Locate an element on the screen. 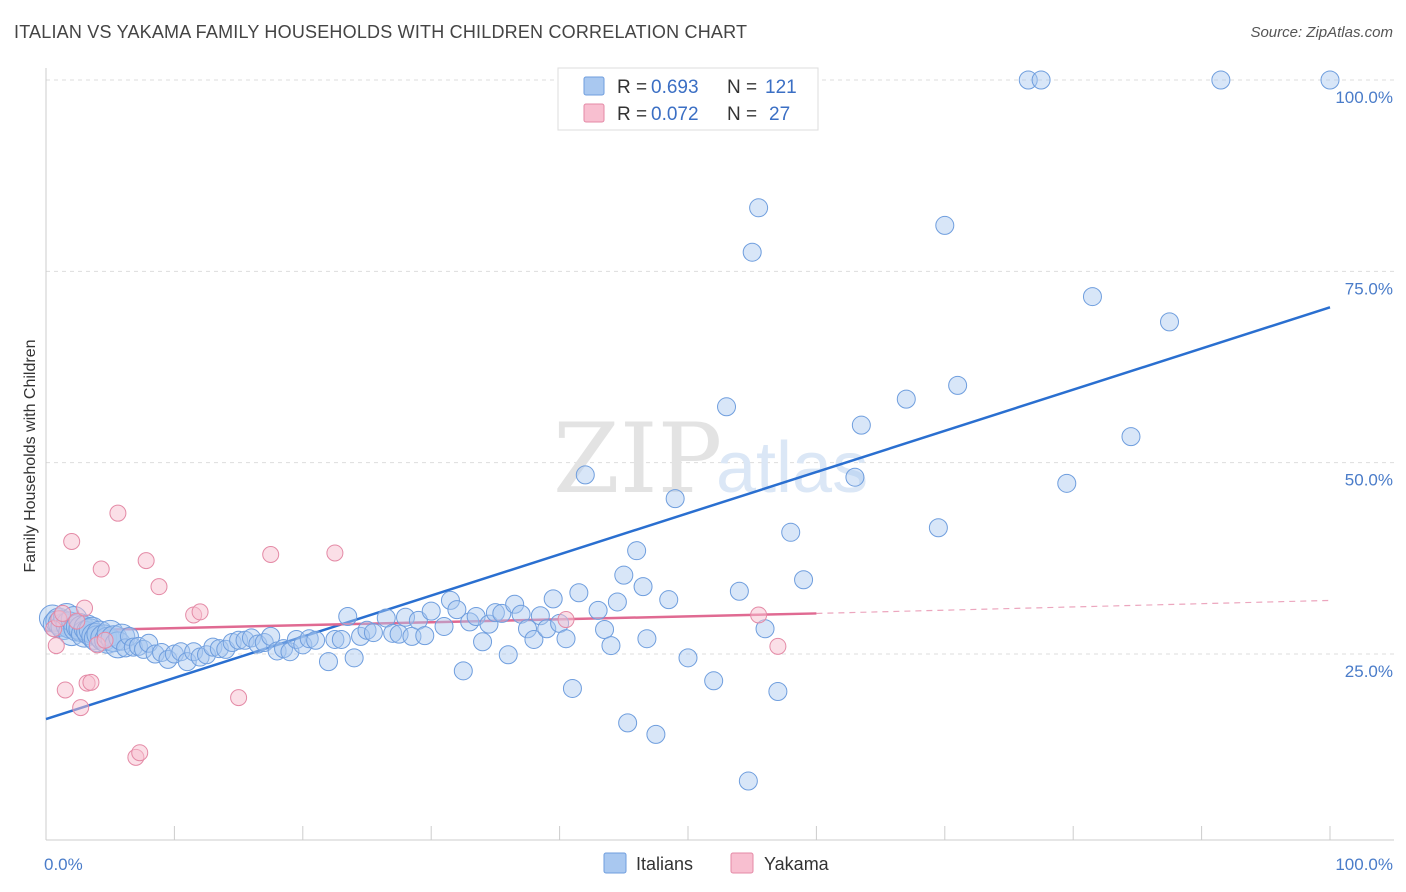  watermark-zip: ZIP is located at coordinates (637, 459).